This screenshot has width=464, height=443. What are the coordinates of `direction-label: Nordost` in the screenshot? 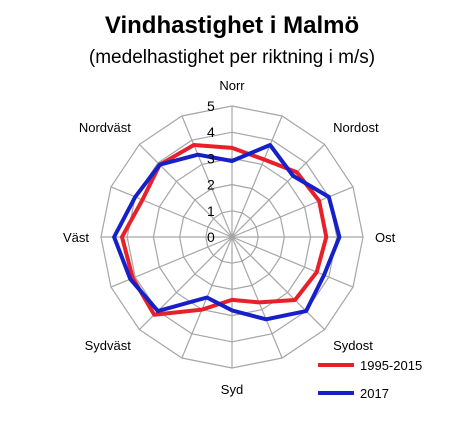 It's located at (356, 127).